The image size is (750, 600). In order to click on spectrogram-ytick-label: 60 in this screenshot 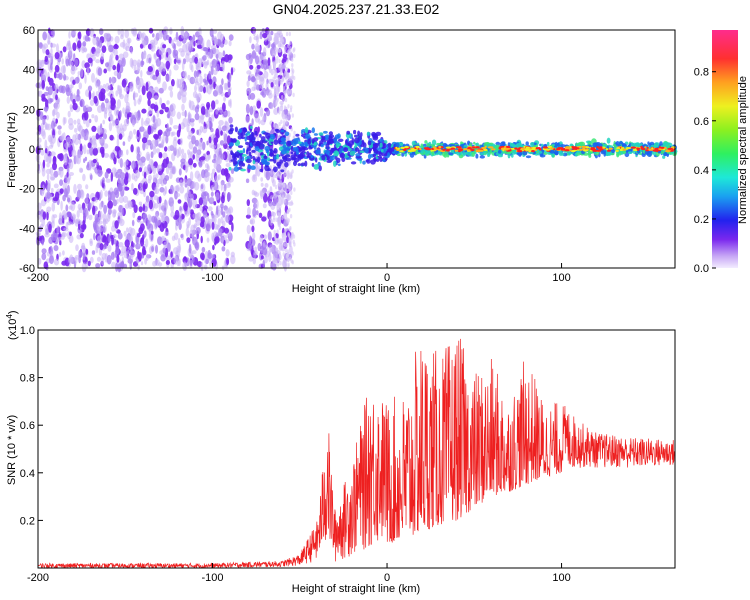, I will do `click(29, 31)`.